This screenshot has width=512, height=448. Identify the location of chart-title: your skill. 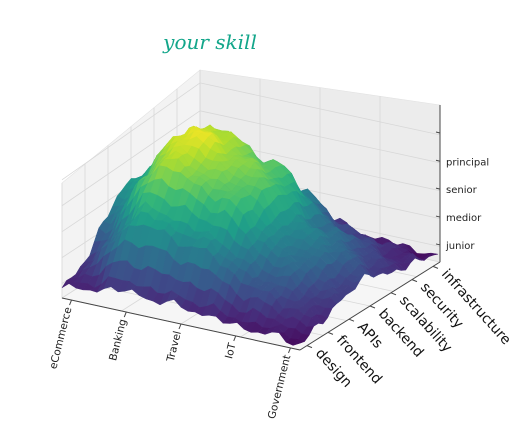
(209, 42).